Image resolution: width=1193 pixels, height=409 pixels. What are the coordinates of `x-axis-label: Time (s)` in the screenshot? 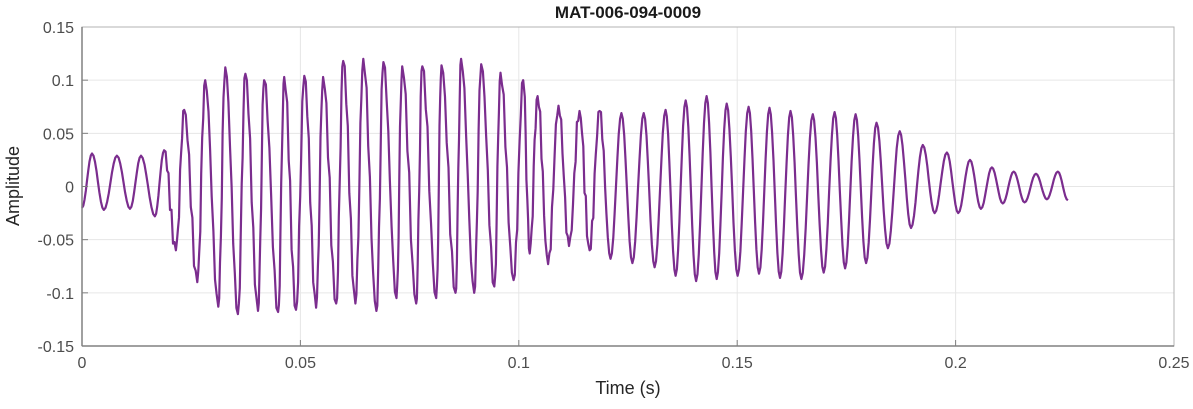 It's located at (627, 388).